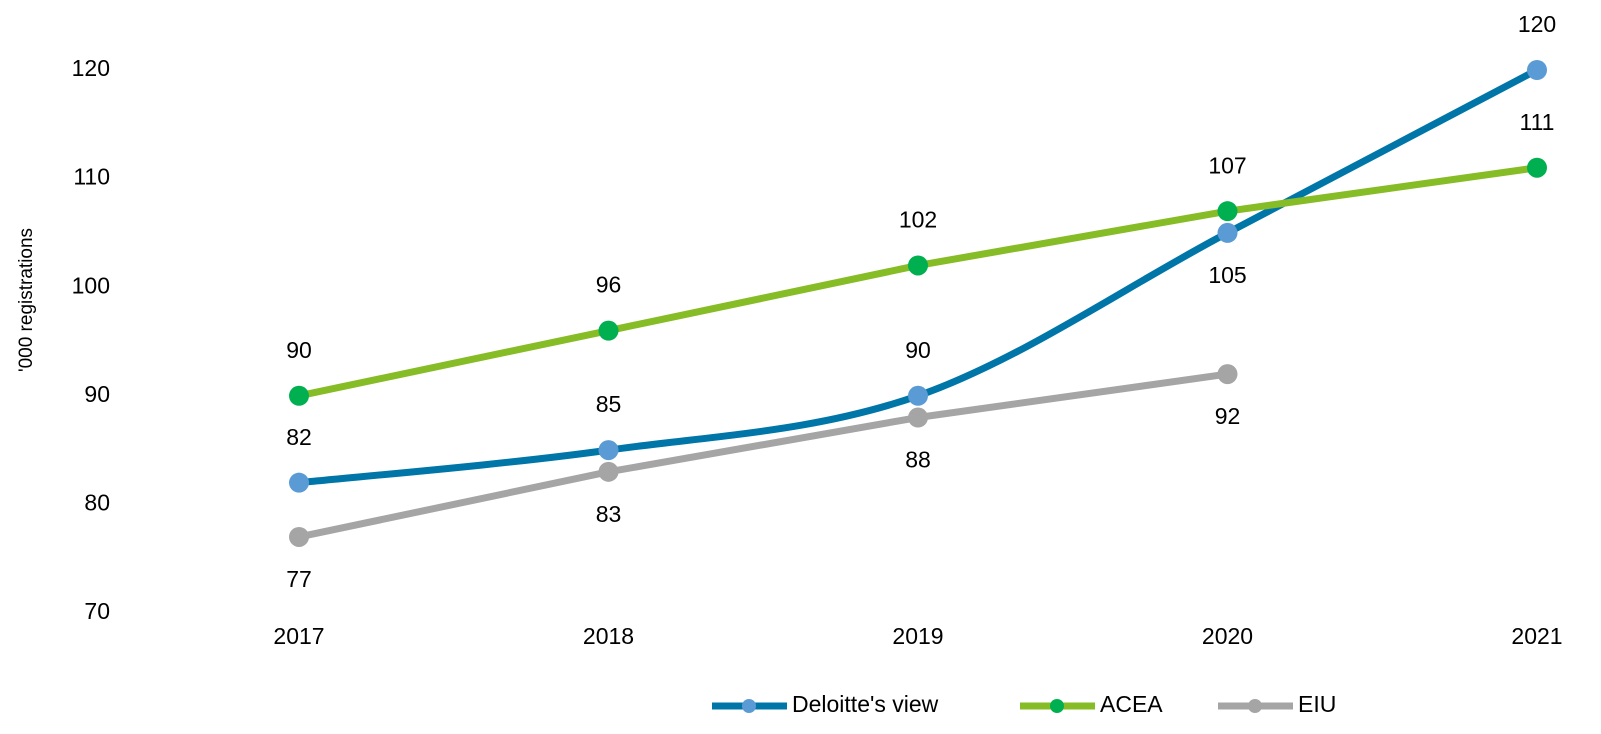 The height and width of the screenshot is (734, 1601). Describe the element at coordinates (298, 636) in the screenshot. I see `x-tick-label: 2017` at that location.